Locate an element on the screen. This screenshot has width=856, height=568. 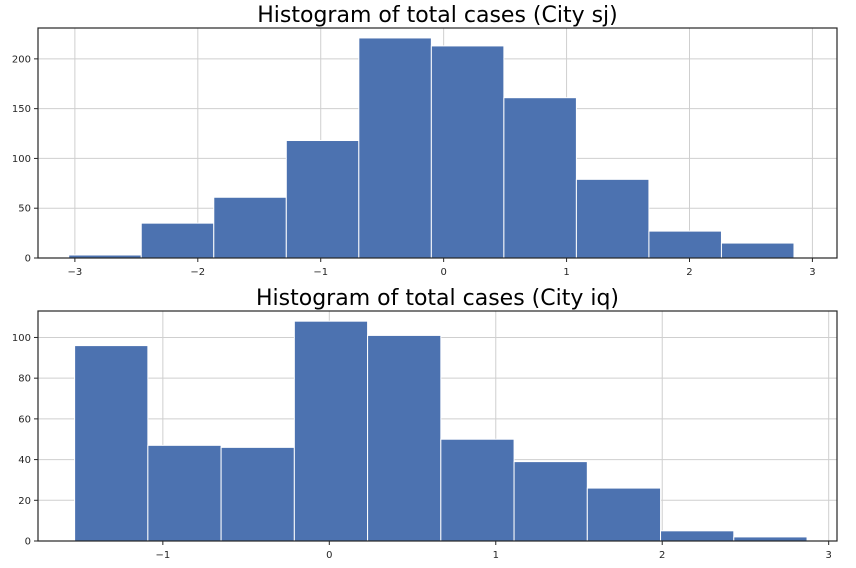
y-tick-label: 50 is located at coordinates (24, 209).